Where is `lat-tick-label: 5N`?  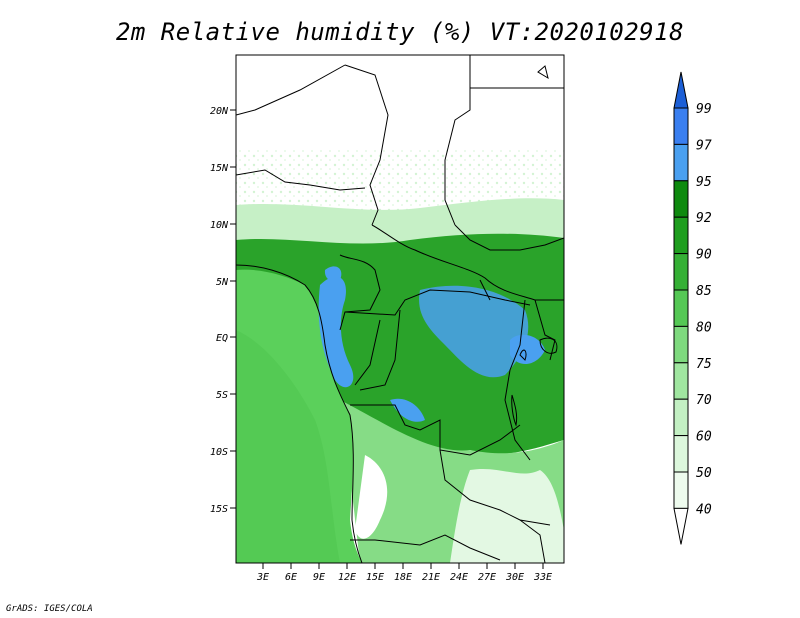 lat-tick-label: 5N is located at coordinates (222, 282).